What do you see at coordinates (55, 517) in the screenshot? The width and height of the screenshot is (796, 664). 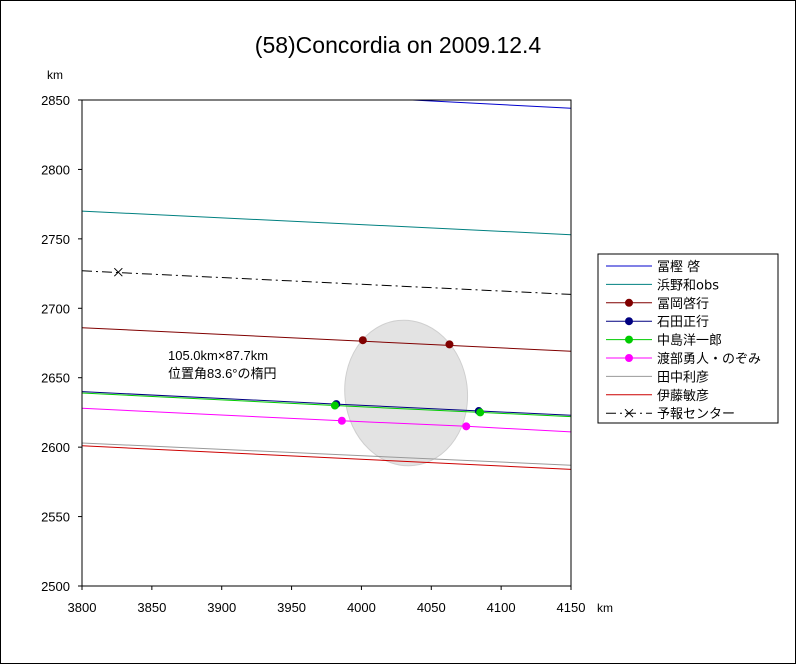 I see `y-tick-label: 2550` at bounding box center [55, 517].